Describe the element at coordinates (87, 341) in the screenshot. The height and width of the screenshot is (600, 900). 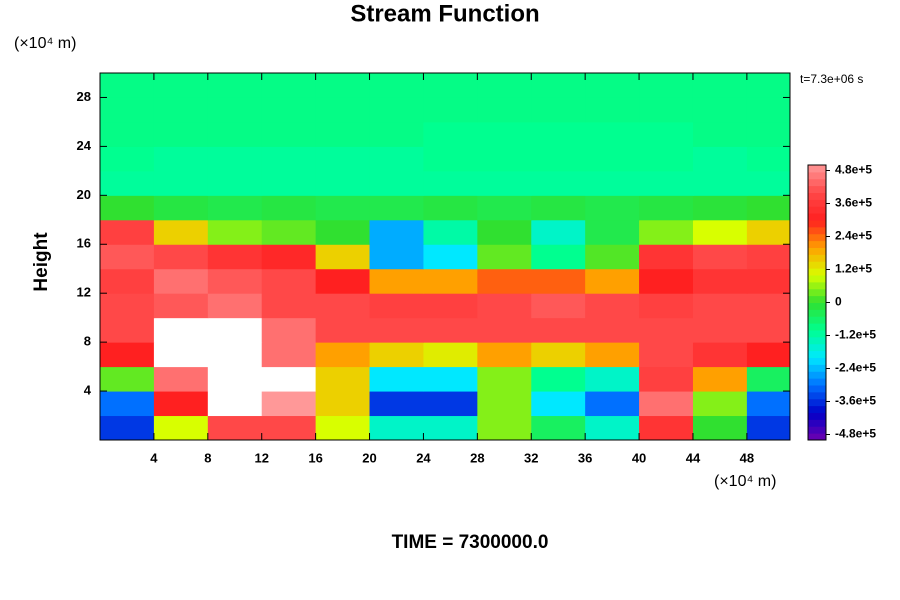
I see `y-tick-label: 8` at that location.